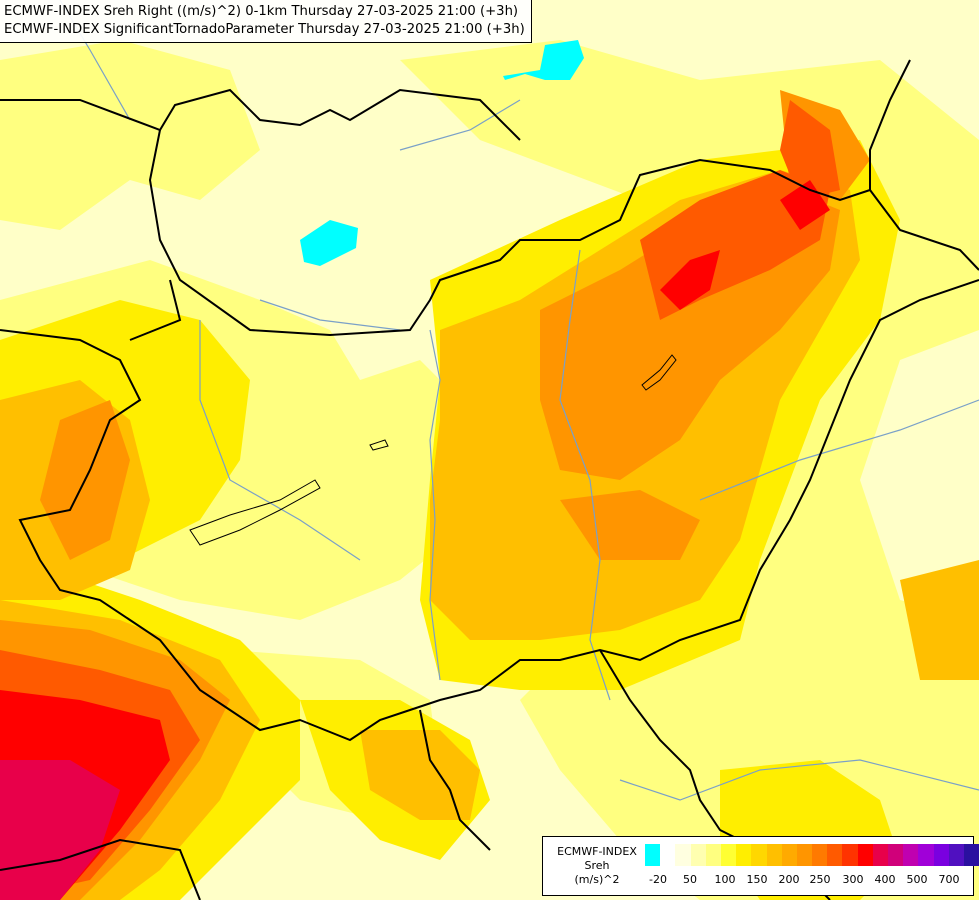  I want to click on legend-tick-label: 200, so click(789, 879).